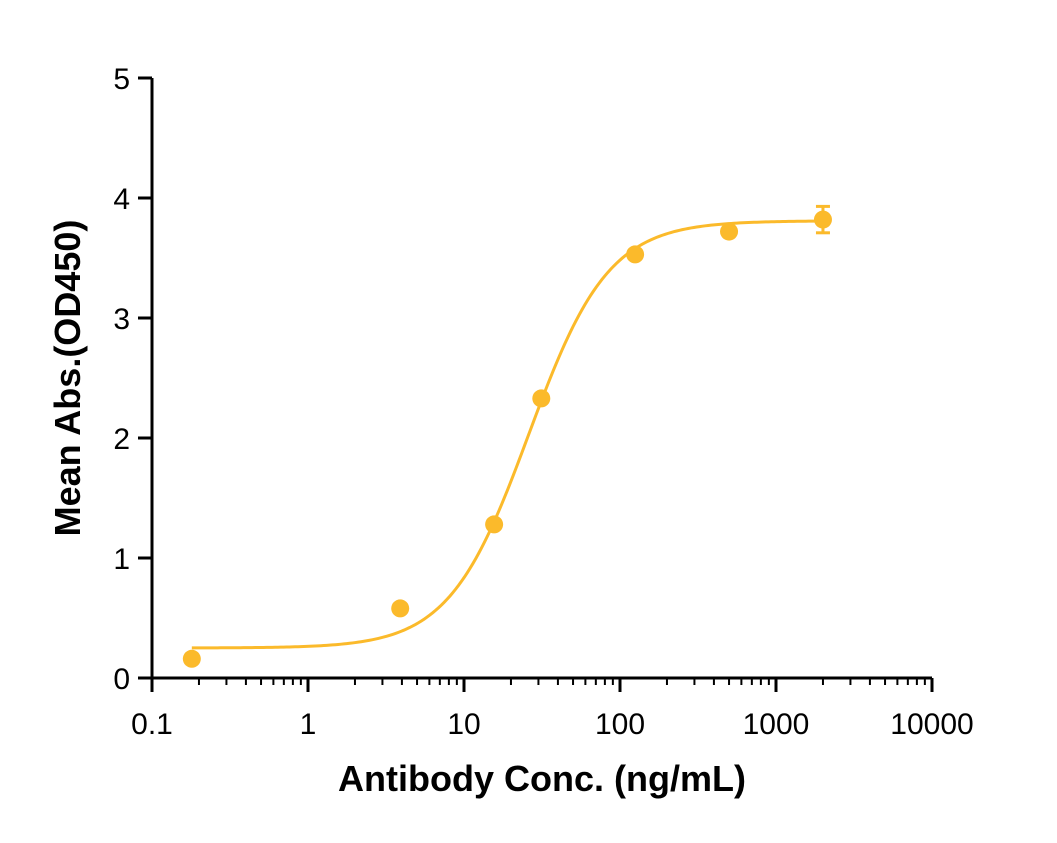  I want to click on y-tick-label: 1, so click(121, 559).